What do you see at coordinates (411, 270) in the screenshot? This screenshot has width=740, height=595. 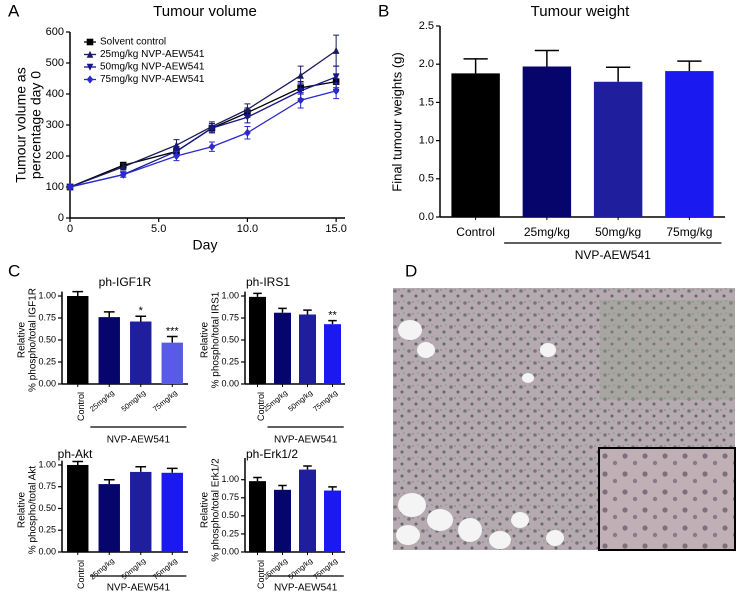 I see `panel-letter: D` at bounding box center [411, 270].